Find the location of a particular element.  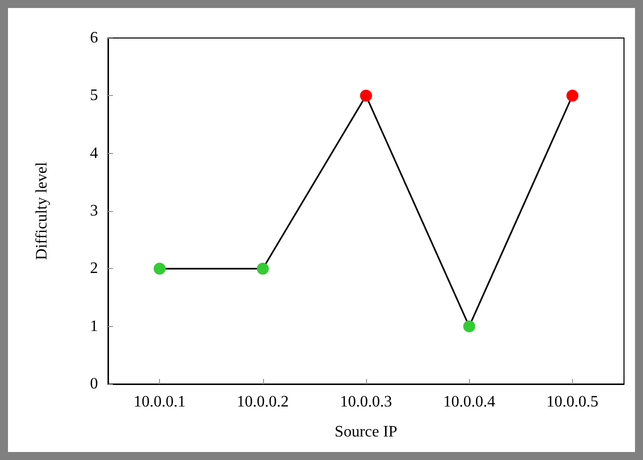

x-tick-label: 10.0.0.2 is located at coordinates (262, 402).